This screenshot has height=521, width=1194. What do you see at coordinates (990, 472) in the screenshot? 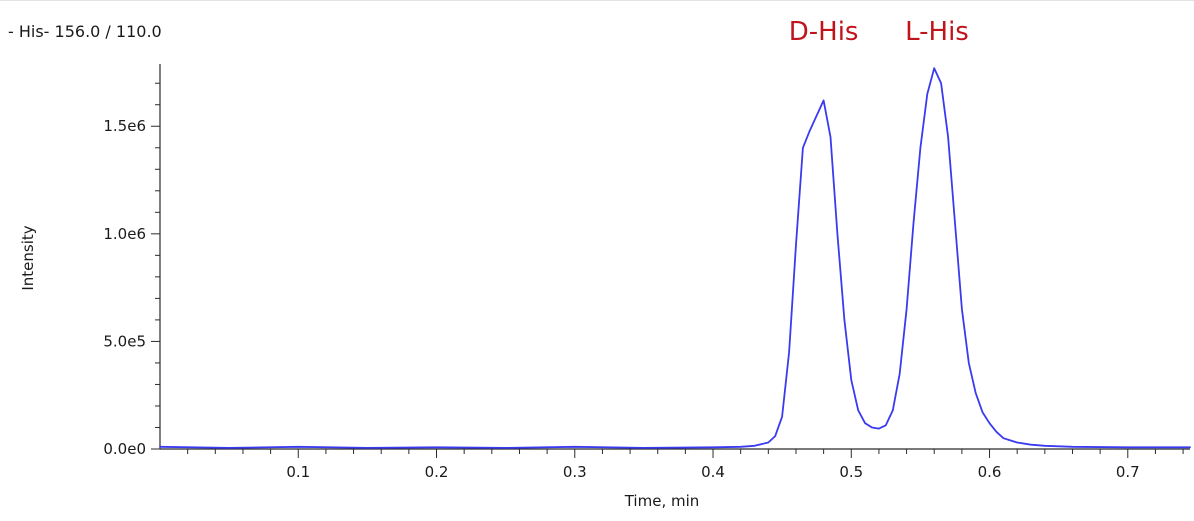
I see `x-tick-label: 0.6` at bounding box center [990, 472].